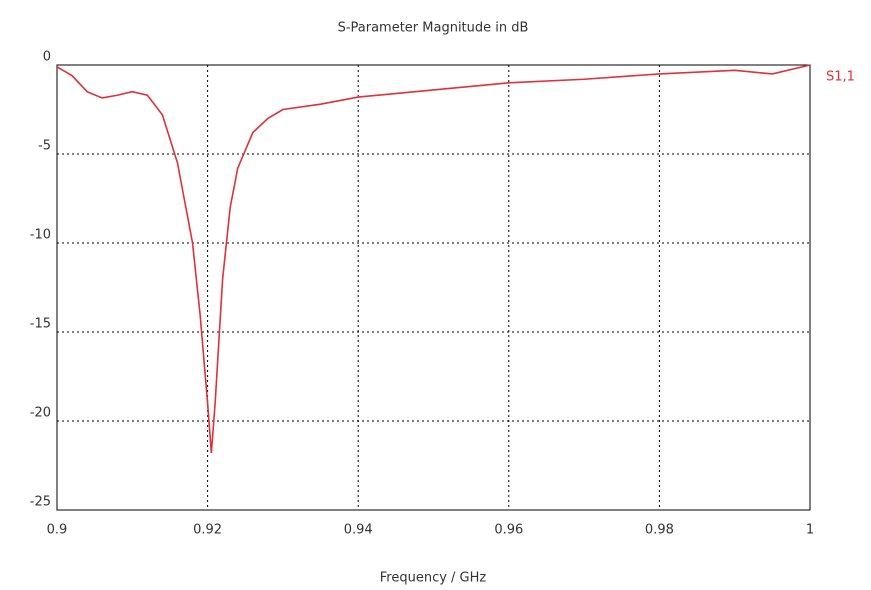 The width and height of the screenshot is (871, 590). What do you see at coordinates (40, 235) in the screenshot?
I see `y-tick-label: -10` at bounding box center [40, 235].